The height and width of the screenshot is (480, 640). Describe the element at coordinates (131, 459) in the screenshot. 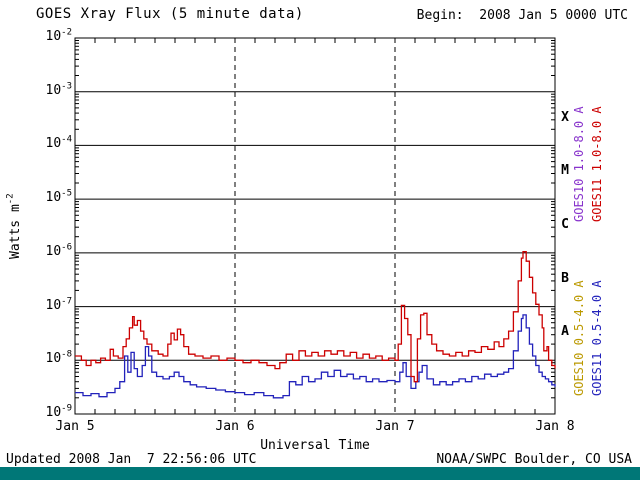

I see `updated-timestamp: Updated 2008 Jan 7 22:56:06 UTC` at that location.